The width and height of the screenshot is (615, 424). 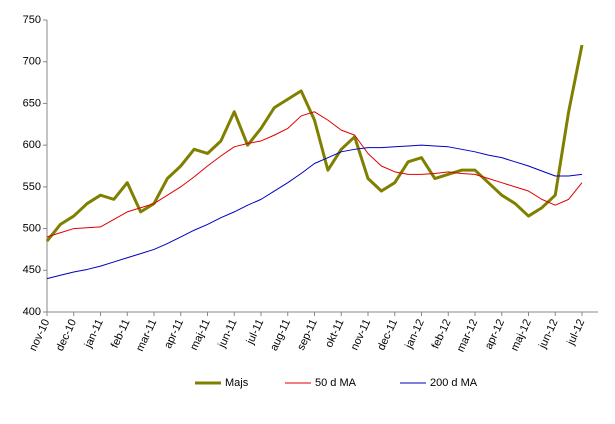 What do you see at coordinates (454, 383) in the screenshot?
I see `legend-label: 200 d MA` at bounding box center [454, 383].